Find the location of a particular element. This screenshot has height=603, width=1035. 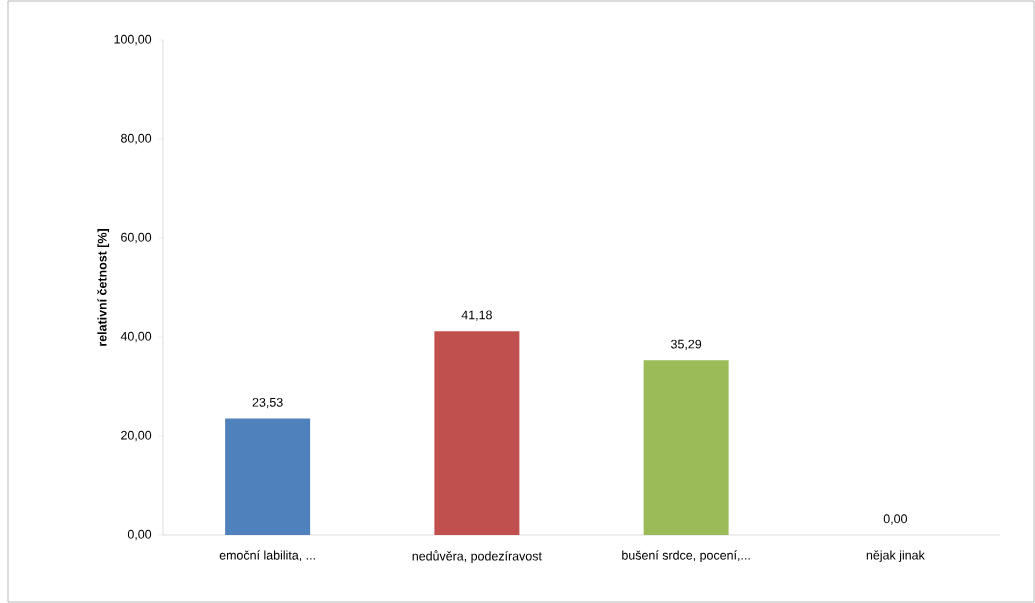

data-label: 41,18 is located at coordinates (476, 315).